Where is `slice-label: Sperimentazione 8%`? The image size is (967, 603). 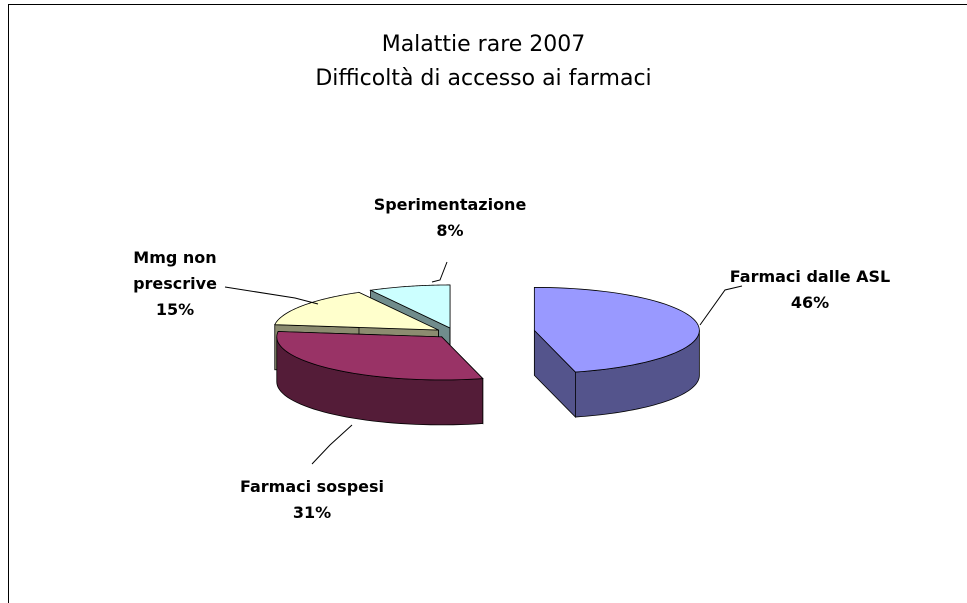 slice-label: Sperimentazione 8% is located at coordinates (450, 218).